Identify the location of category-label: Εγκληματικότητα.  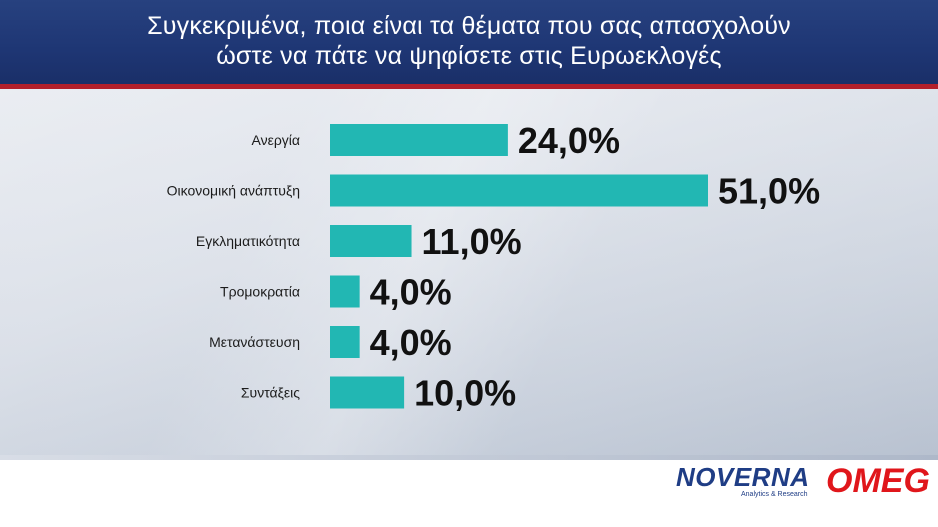
(248, 241).